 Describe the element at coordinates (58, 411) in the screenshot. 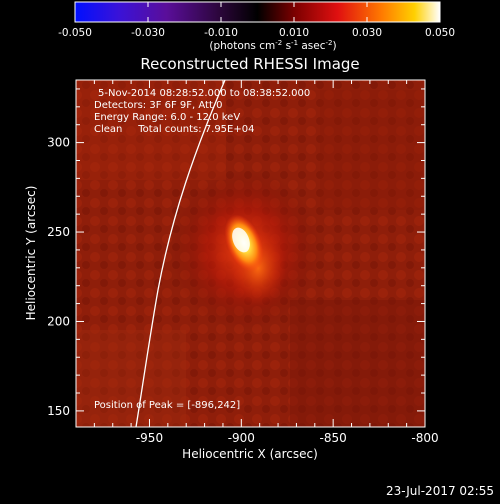

I see `y-tick-label: 150` at that location.